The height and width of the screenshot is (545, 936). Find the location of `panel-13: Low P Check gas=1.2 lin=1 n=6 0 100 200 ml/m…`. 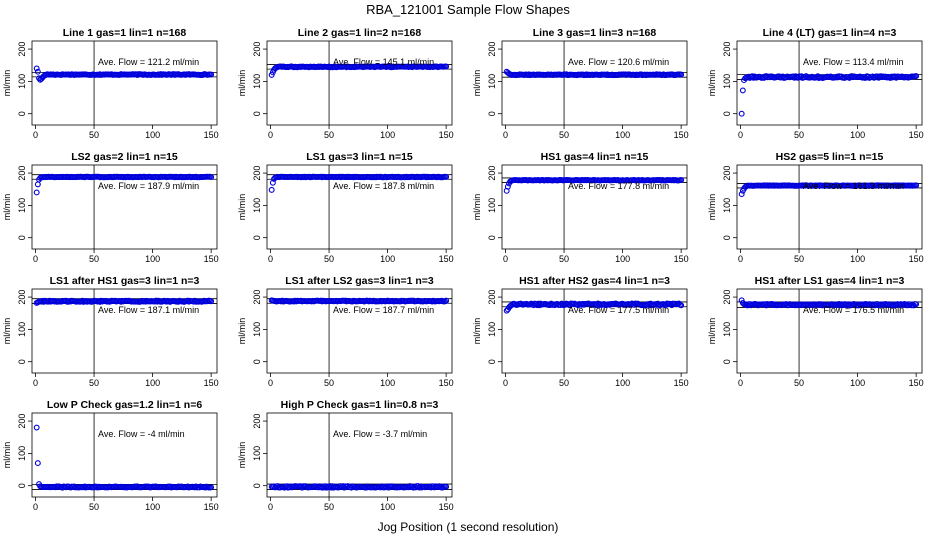

panel-13: Low P Check gas=1.2 lin=1 n=6 0 100 200 ml/m… is located at coordinates (110, 455).